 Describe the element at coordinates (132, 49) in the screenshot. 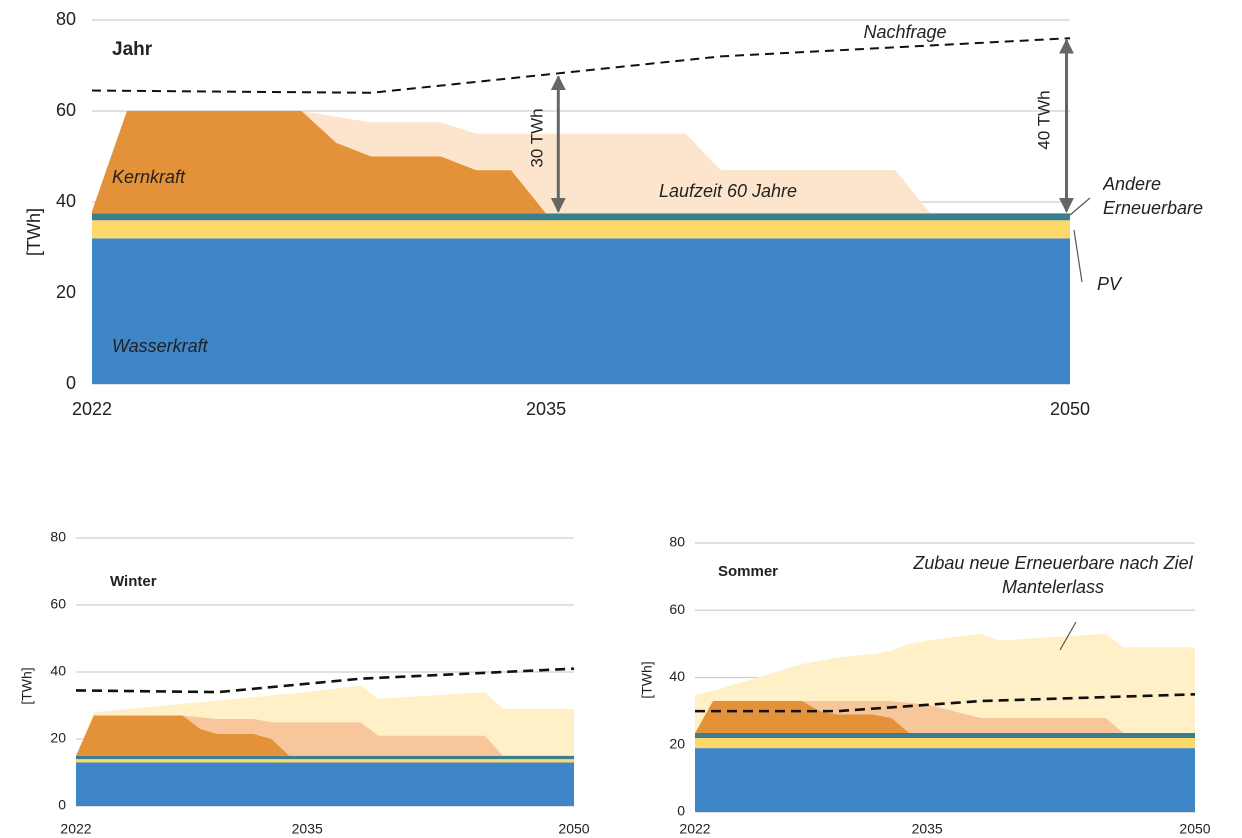

I see `panel-title: Jahr` at that location.